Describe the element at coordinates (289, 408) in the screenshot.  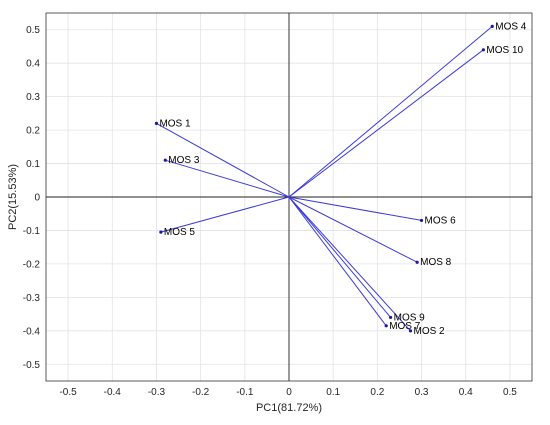
I see `x-axis-title: PC1(81.72%)` at that location.